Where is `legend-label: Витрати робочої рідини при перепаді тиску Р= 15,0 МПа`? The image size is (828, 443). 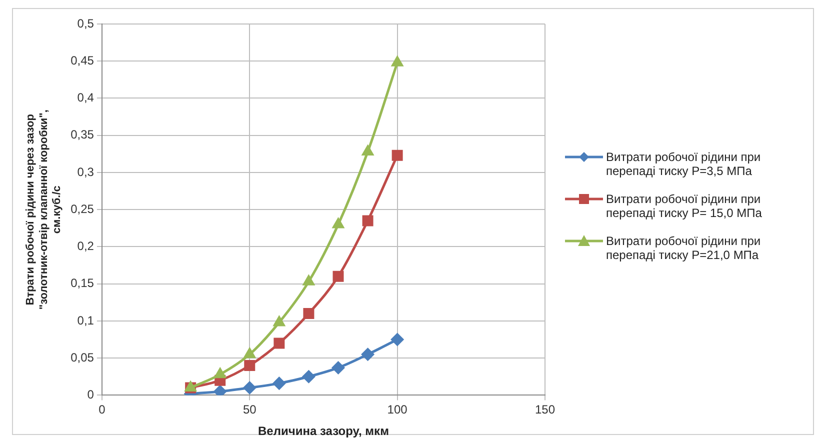
legend-label: Витрати робочої рідини при перепаді тиску Р= 15,0 МПа is located at coordinates (684, 206).